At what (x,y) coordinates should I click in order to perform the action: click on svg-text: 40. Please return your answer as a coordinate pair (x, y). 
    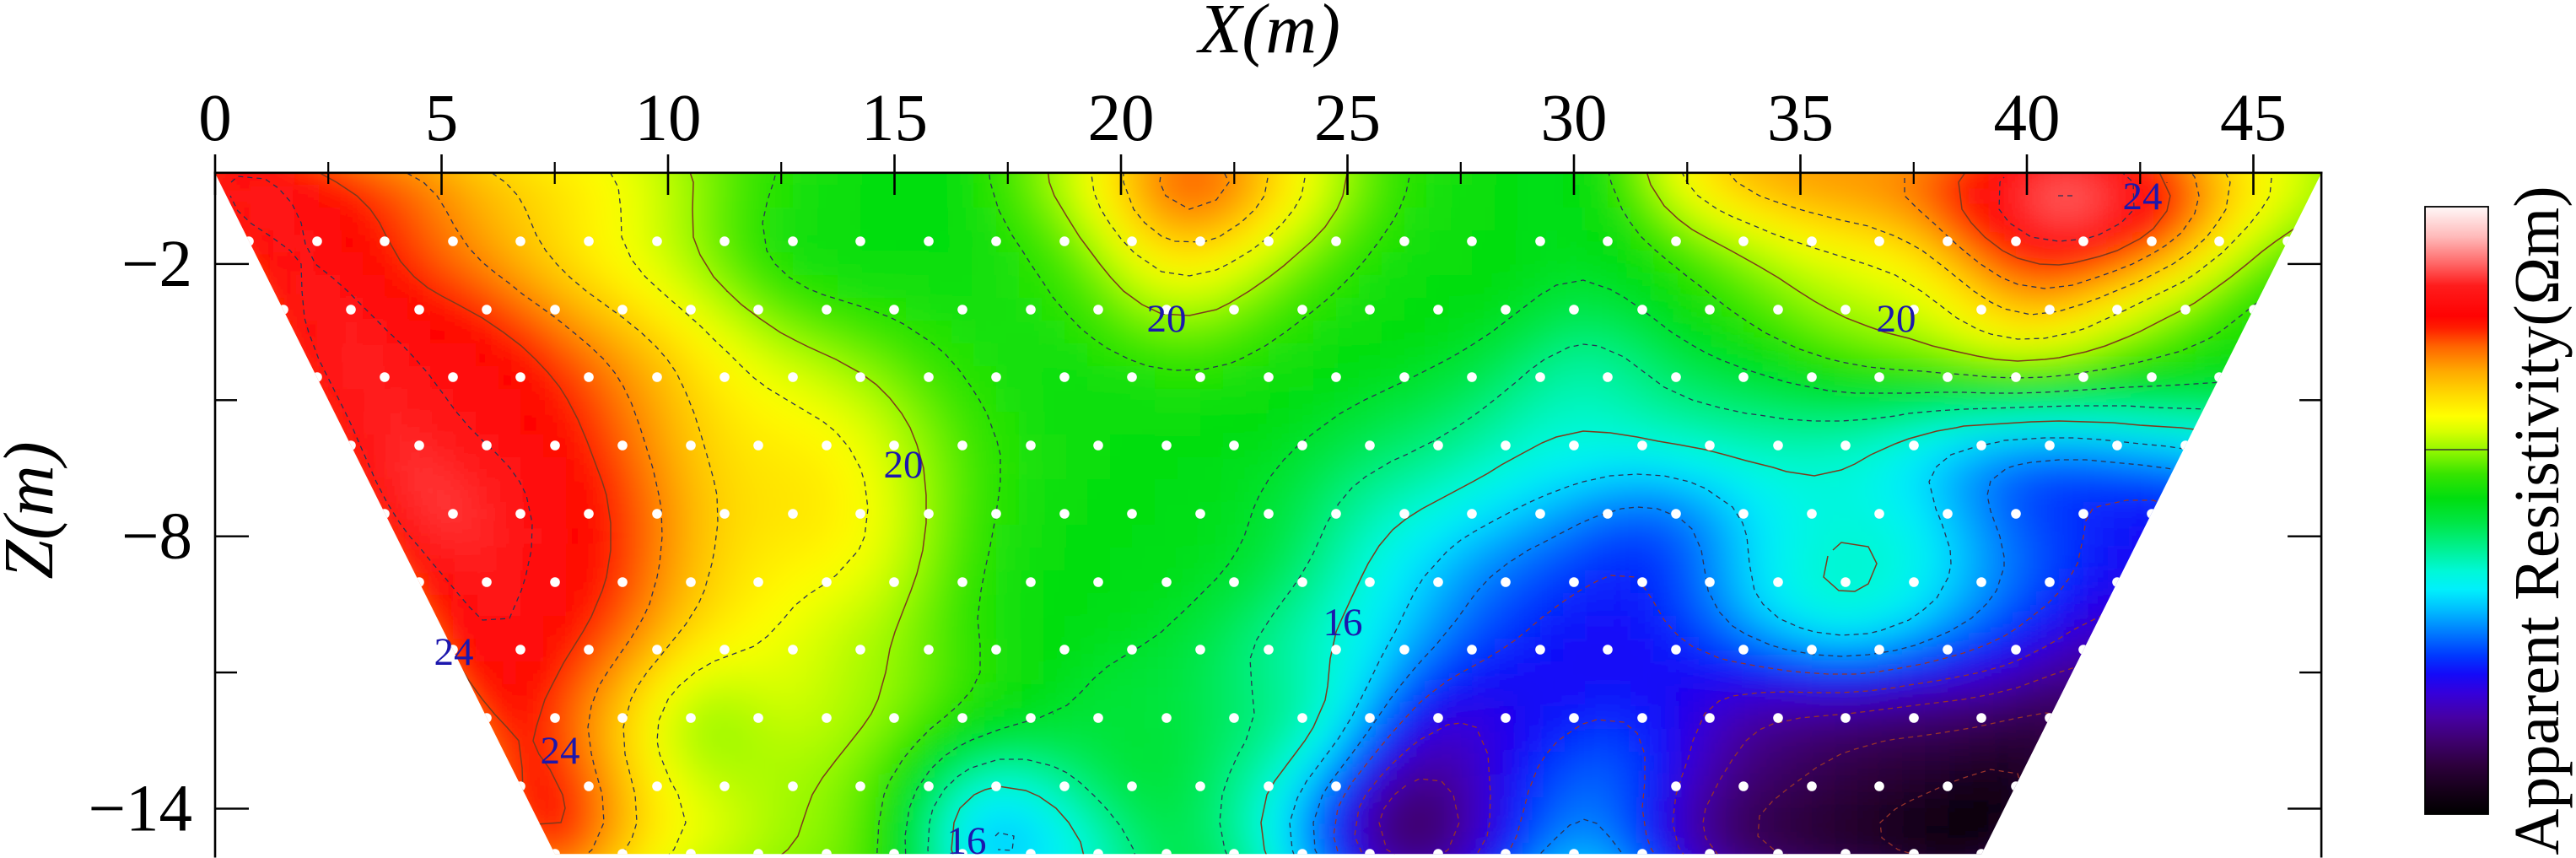
    Looking at the image, I should click on (2027, 118).